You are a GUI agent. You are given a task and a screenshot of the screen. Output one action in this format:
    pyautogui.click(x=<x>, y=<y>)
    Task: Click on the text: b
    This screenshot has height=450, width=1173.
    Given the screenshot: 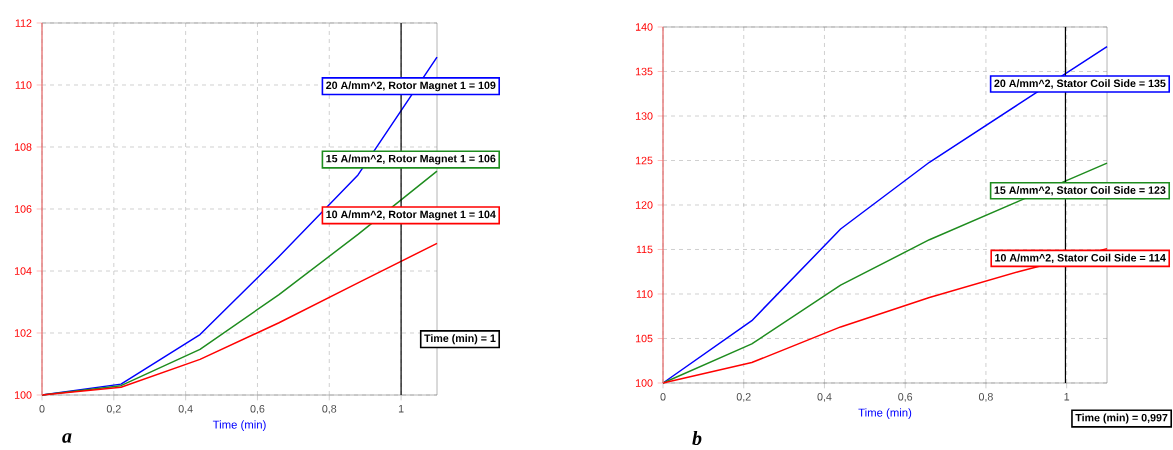 What is the action you would take?
    pyautogui.click(x=697, y=438)
    